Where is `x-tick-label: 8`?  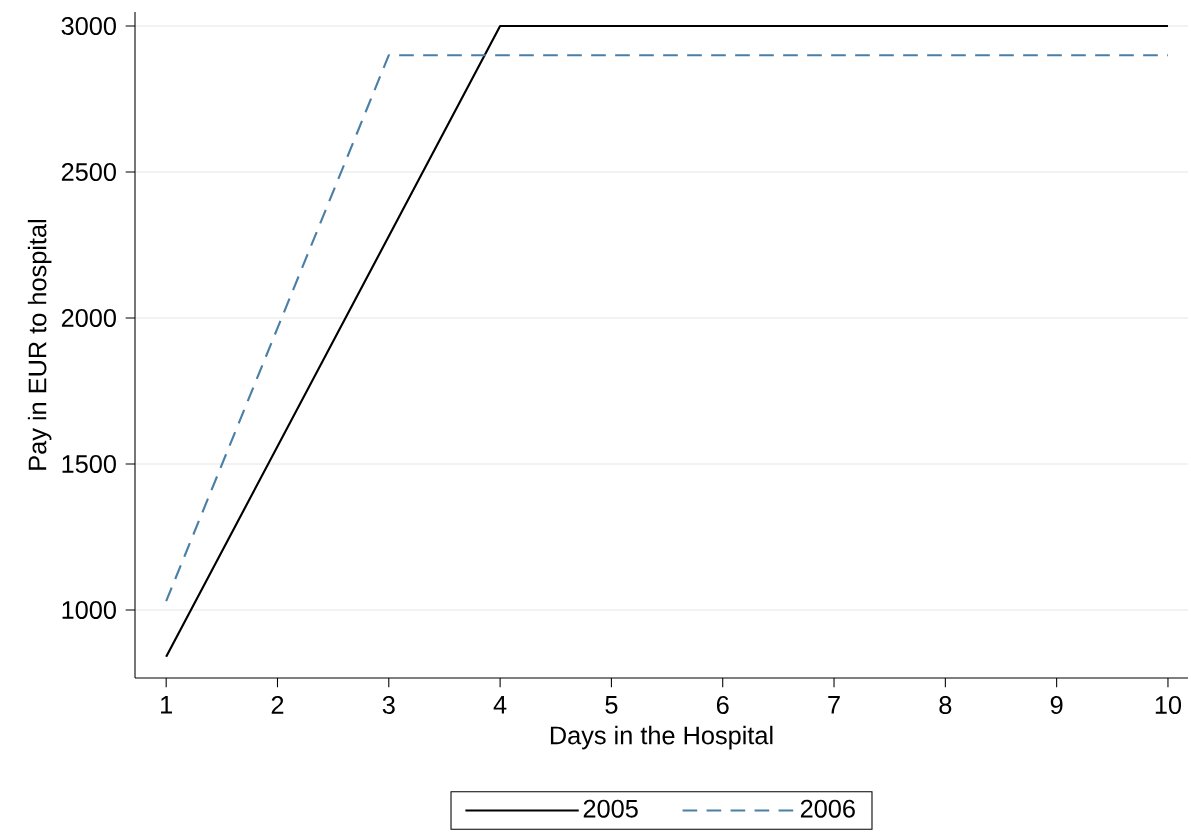 x-tick-label: 8 is located at coordinates (945, 705).